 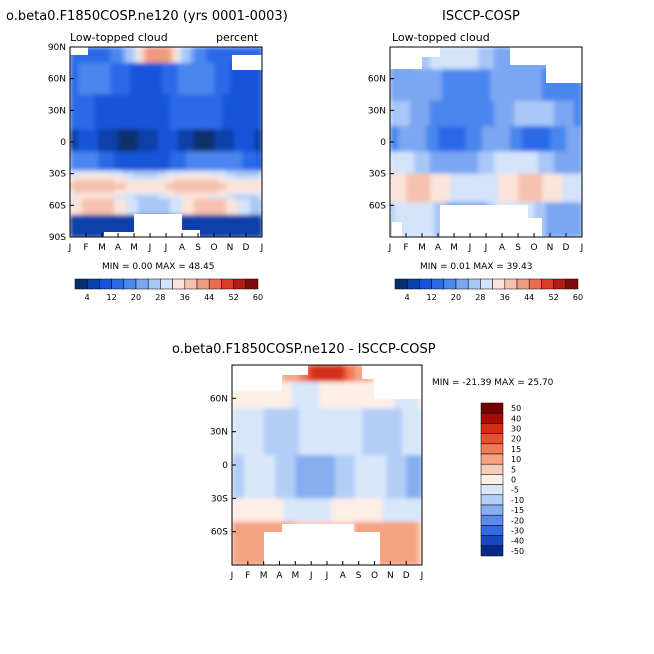 I want to click on panel1-ytick-label: 30N, so click(x=57, y=111).